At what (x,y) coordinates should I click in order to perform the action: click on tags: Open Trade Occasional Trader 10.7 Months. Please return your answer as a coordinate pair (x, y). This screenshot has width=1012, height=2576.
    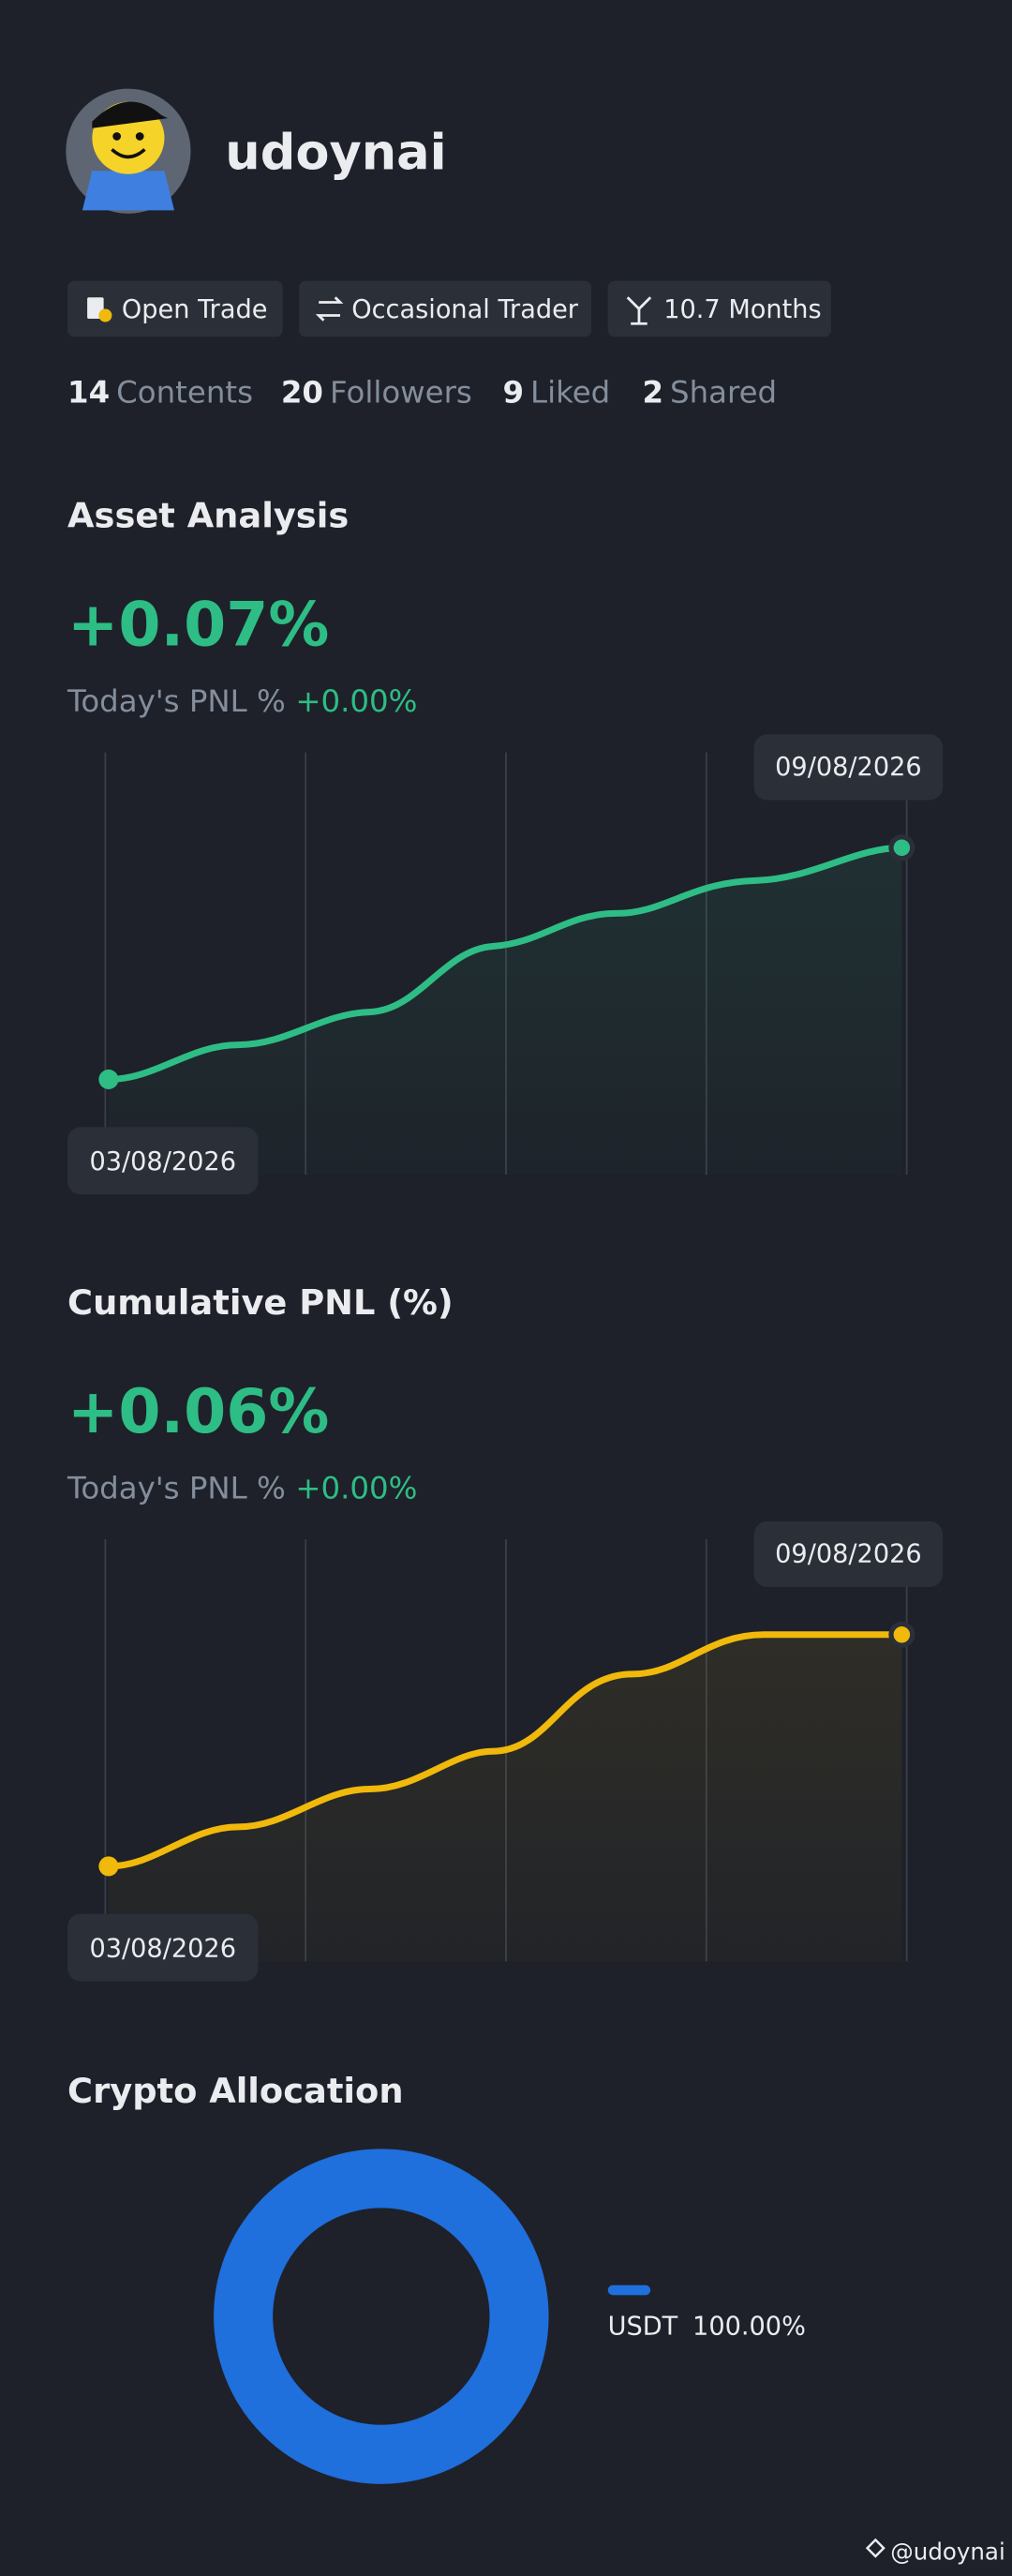
    Looking at the image, I should click on (449, 308).